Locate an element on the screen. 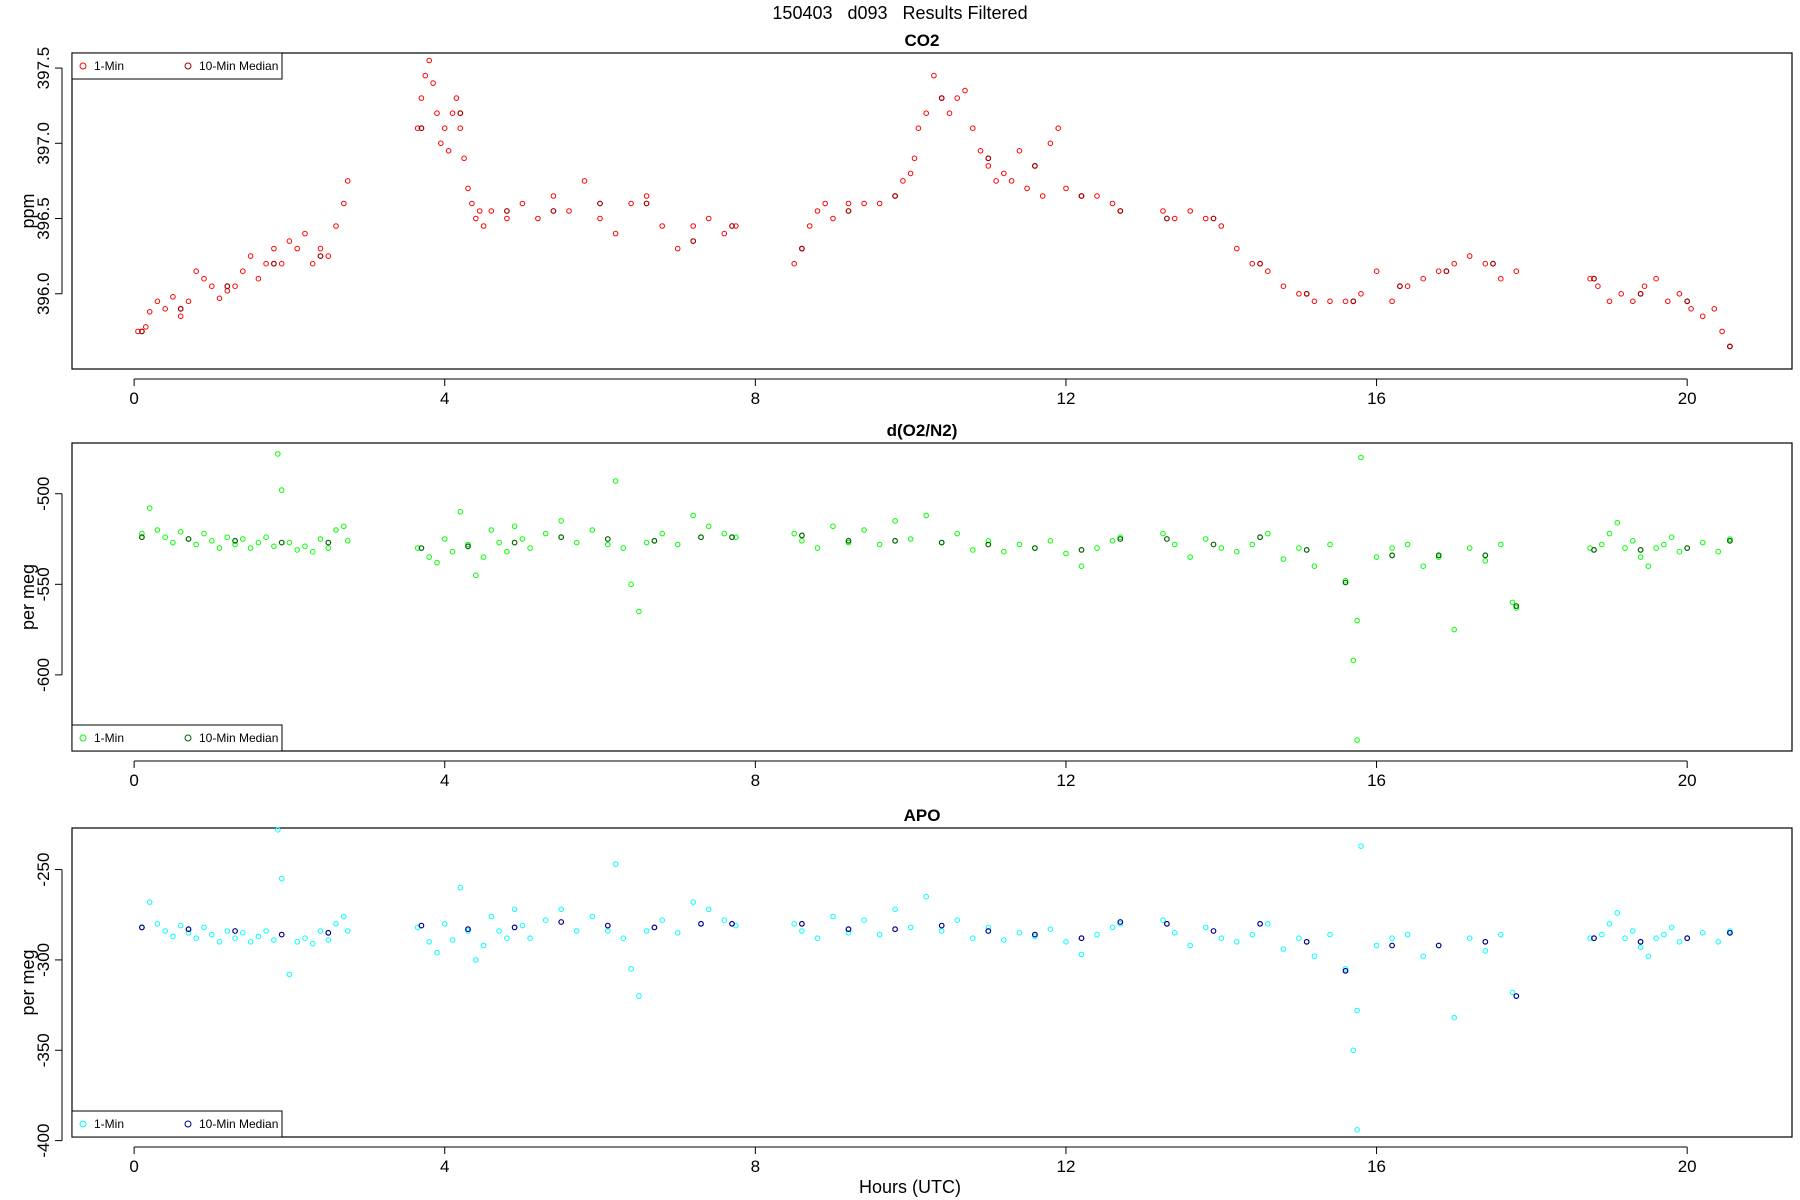 The height and width of the screenshot is (1200, 1800). x-tick-label: 16 is located at coordinates (1376, 1166).